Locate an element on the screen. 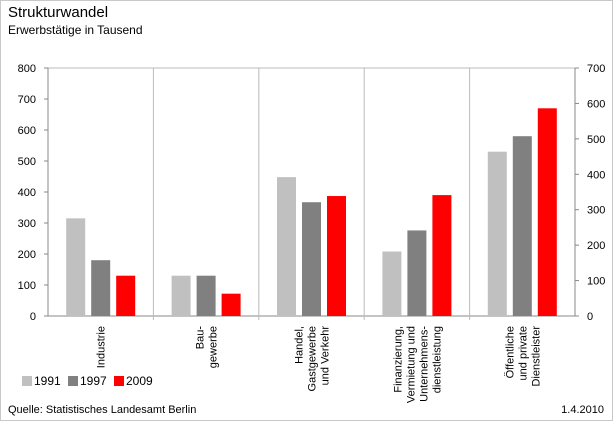 This screenshot has width=613, height=421. right-tick-label: 100 is located at coordinates (596, 282).